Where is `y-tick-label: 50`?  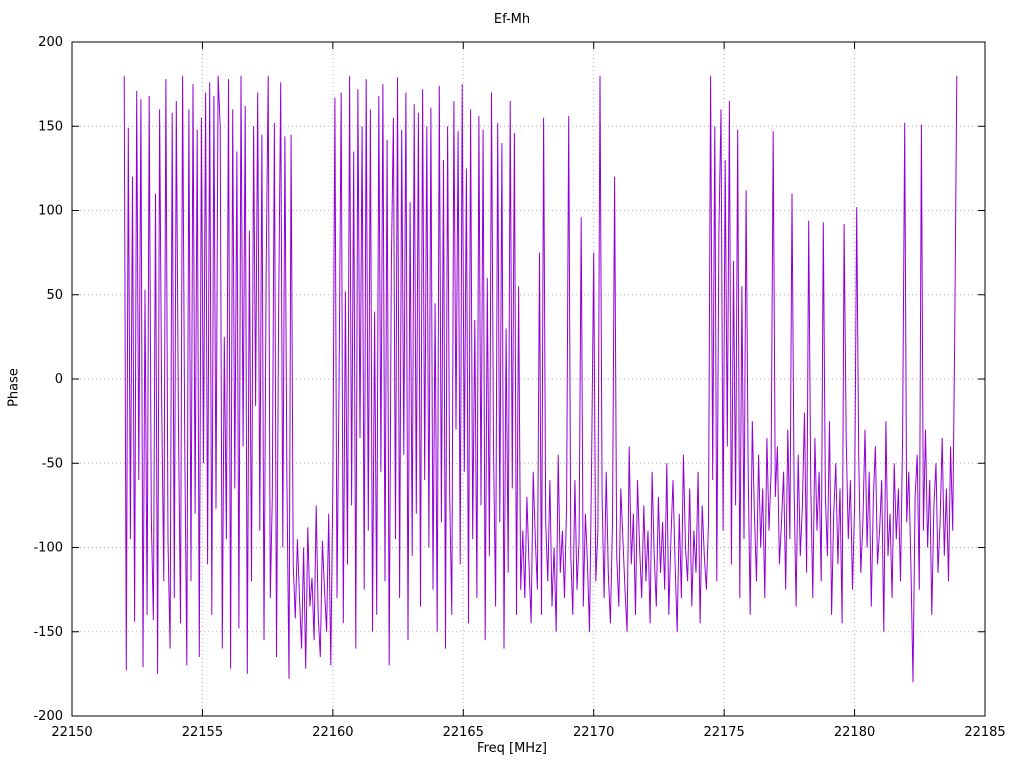 y-tick-label: 50 is located at coordinates (54, 295).